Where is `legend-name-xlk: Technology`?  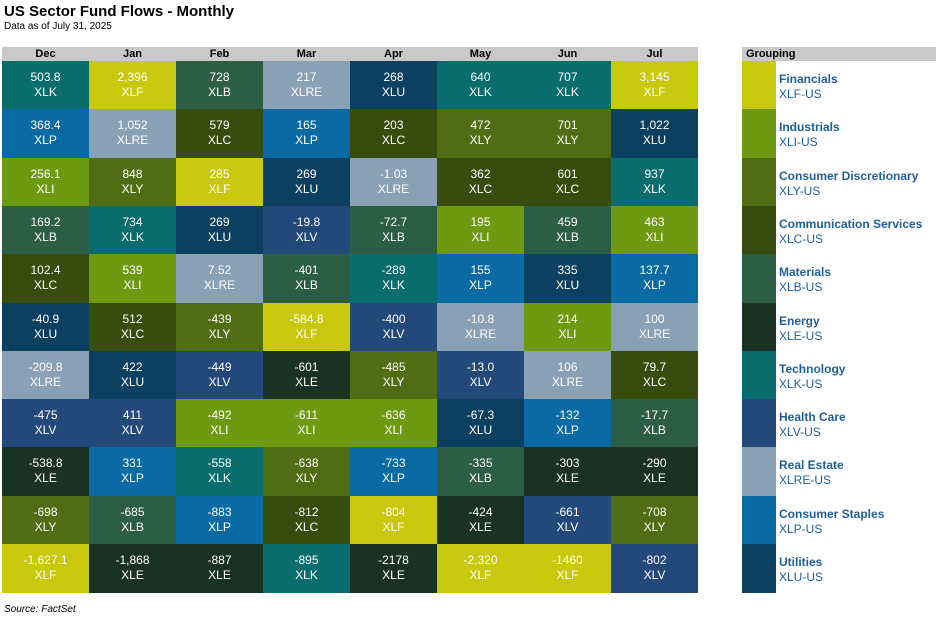
legend-name-xlk: Technology is located at coordinates (812, 368).